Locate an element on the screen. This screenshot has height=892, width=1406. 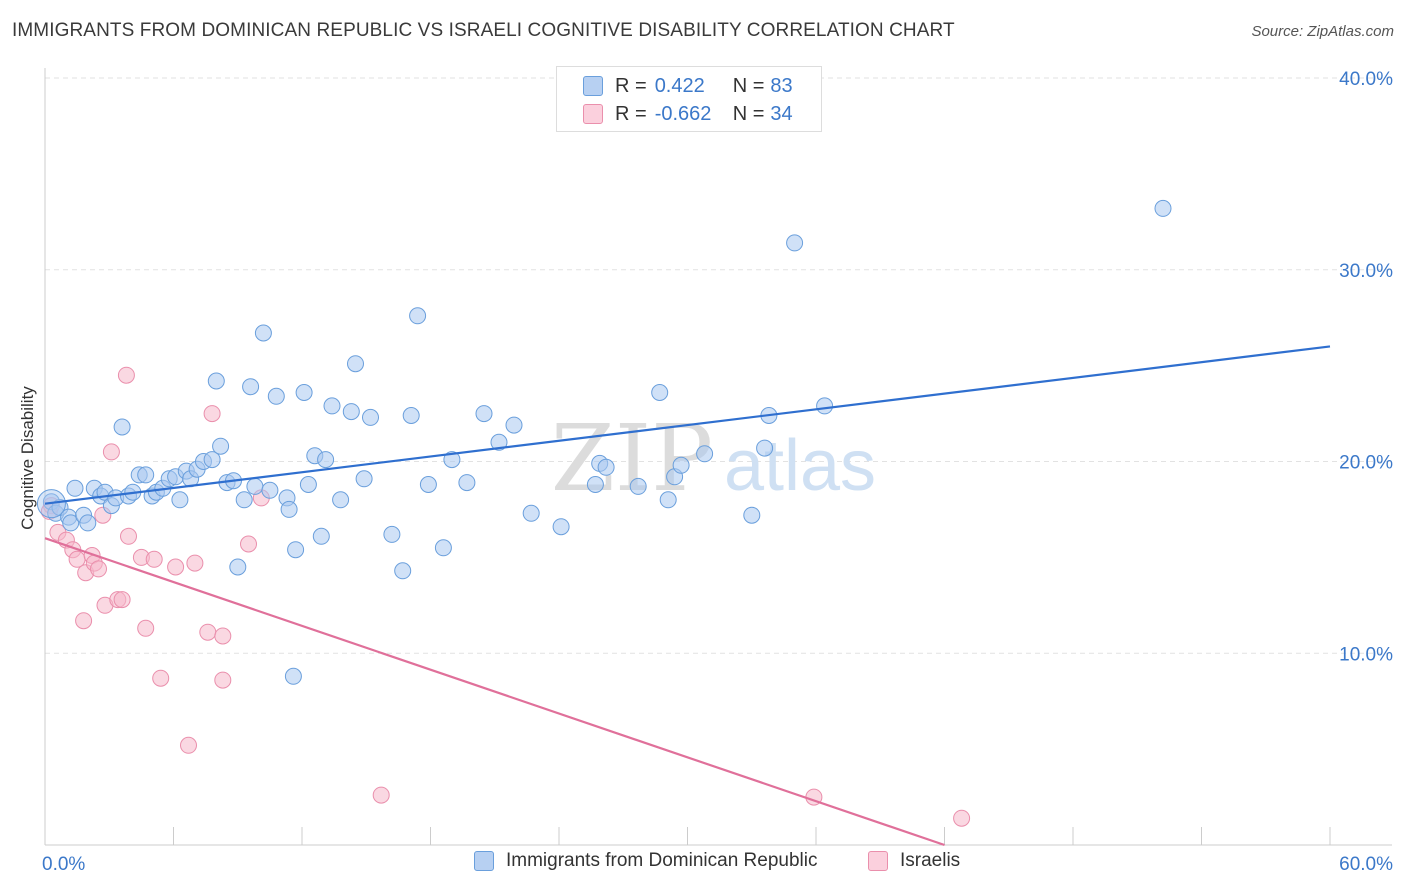
pink-swatch is located at coordinates (593, 114).